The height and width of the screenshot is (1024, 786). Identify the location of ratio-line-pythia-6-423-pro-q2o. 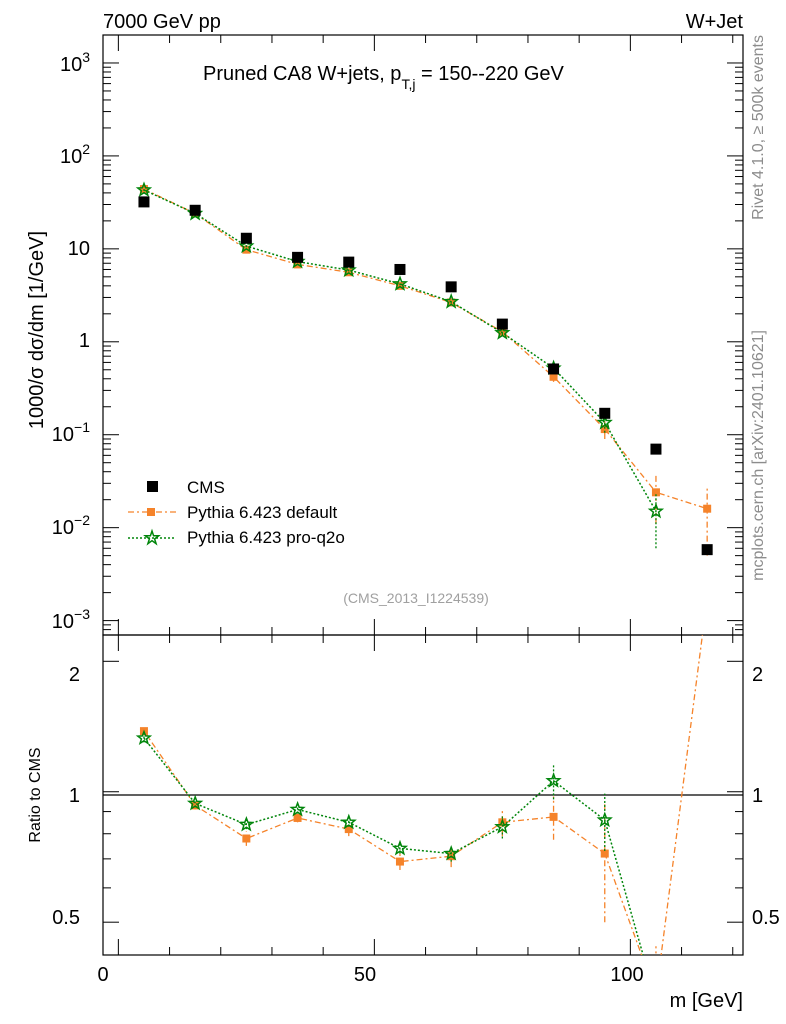
(393, 846).